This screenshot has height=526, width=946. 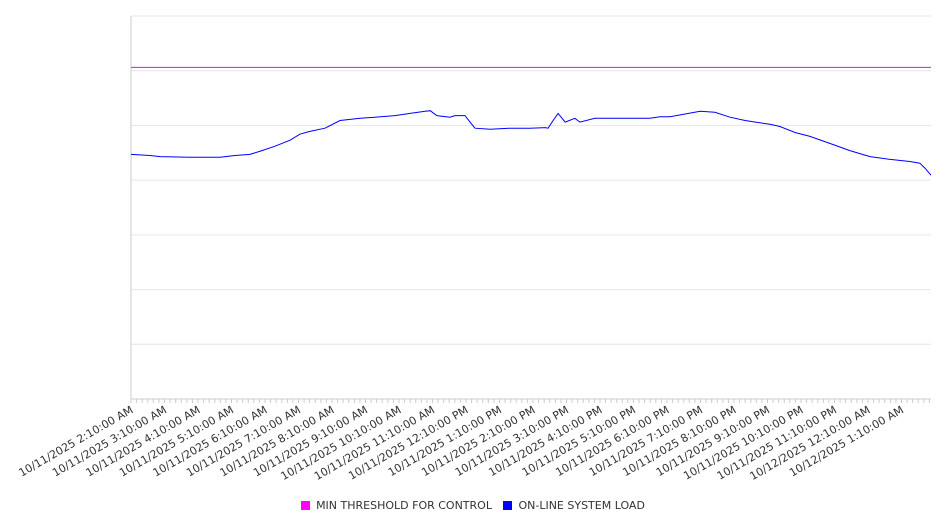 I want to click on legend-item-threshold: MIN THRESHOLD FOR CONTROL, so click(x=396, y=505).